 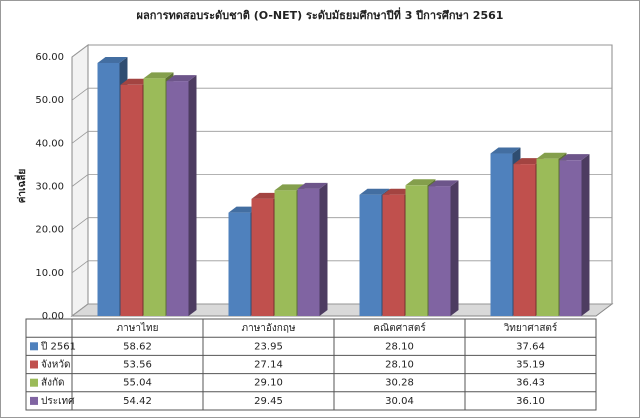 I want to click on y-axis-label: ค่าเฉลี่ย, so click(x=21, y=186).